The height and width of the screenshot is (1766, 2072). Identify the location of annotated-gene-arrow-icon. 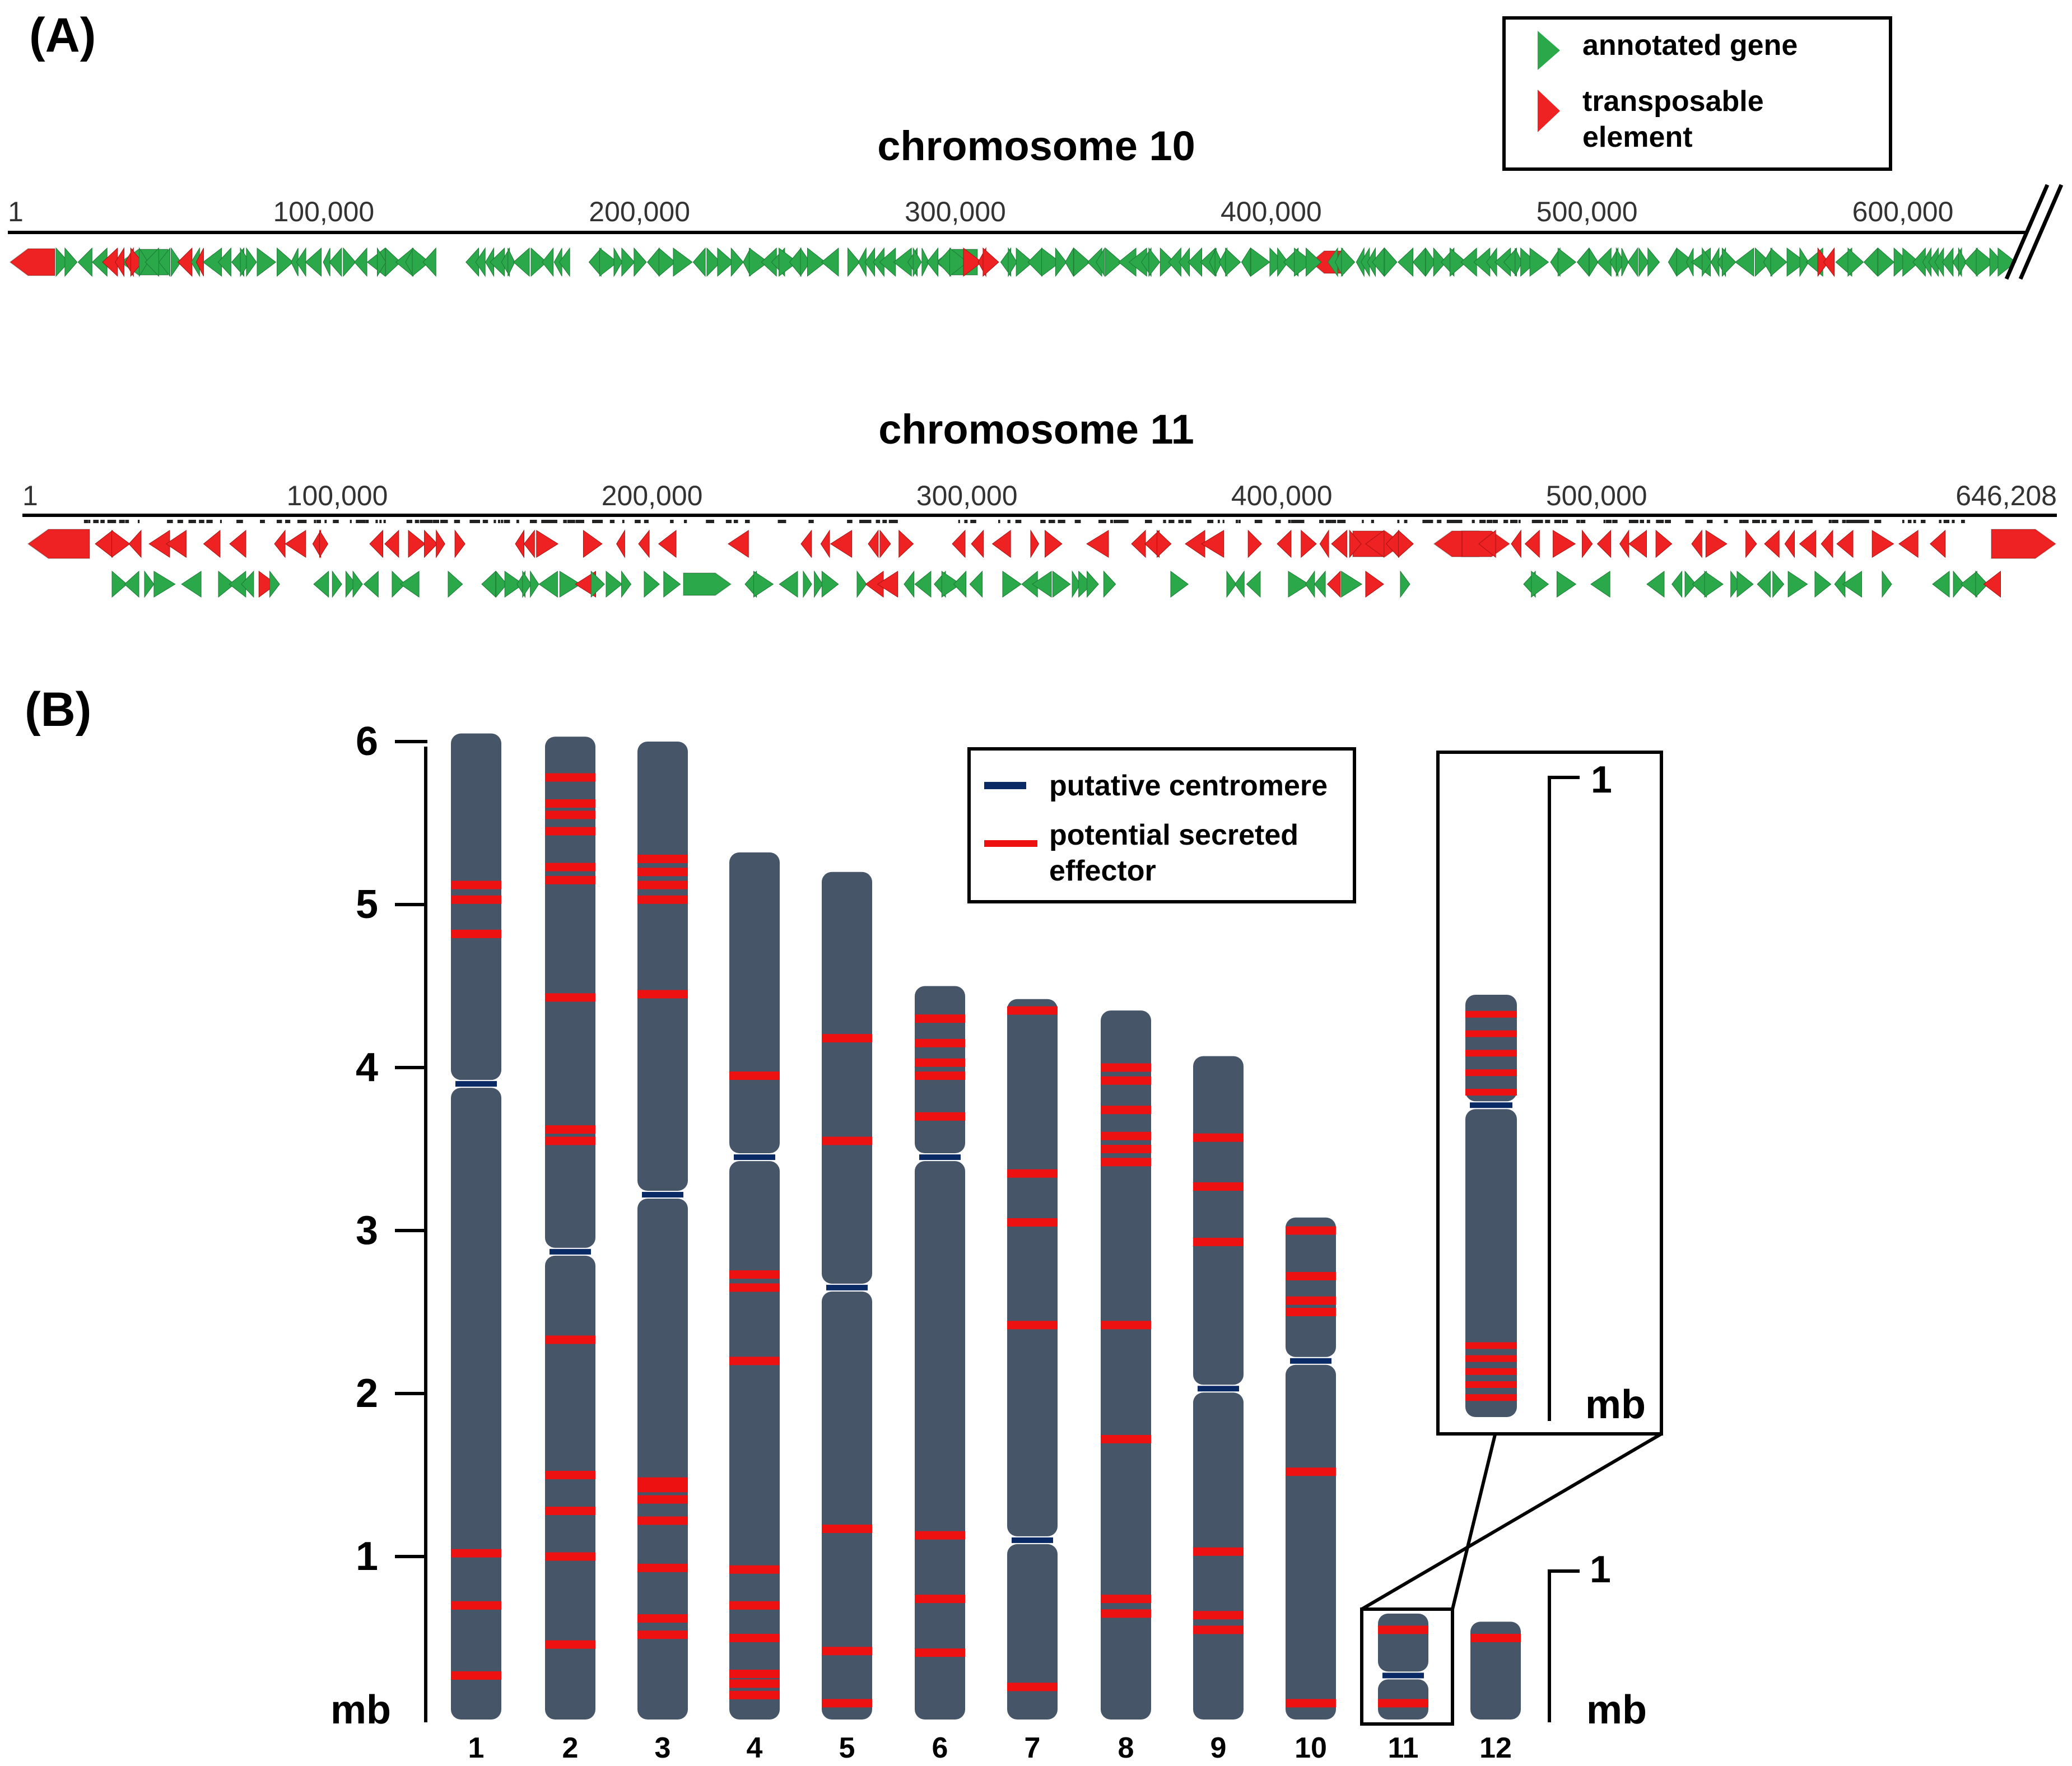
(1549, 50).